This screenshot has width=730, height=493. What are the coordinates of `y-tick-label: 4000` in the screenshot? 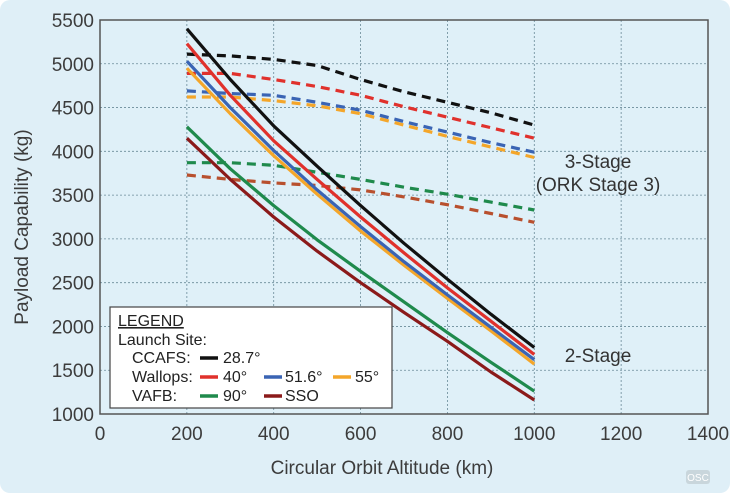 It's located at (73, 152).